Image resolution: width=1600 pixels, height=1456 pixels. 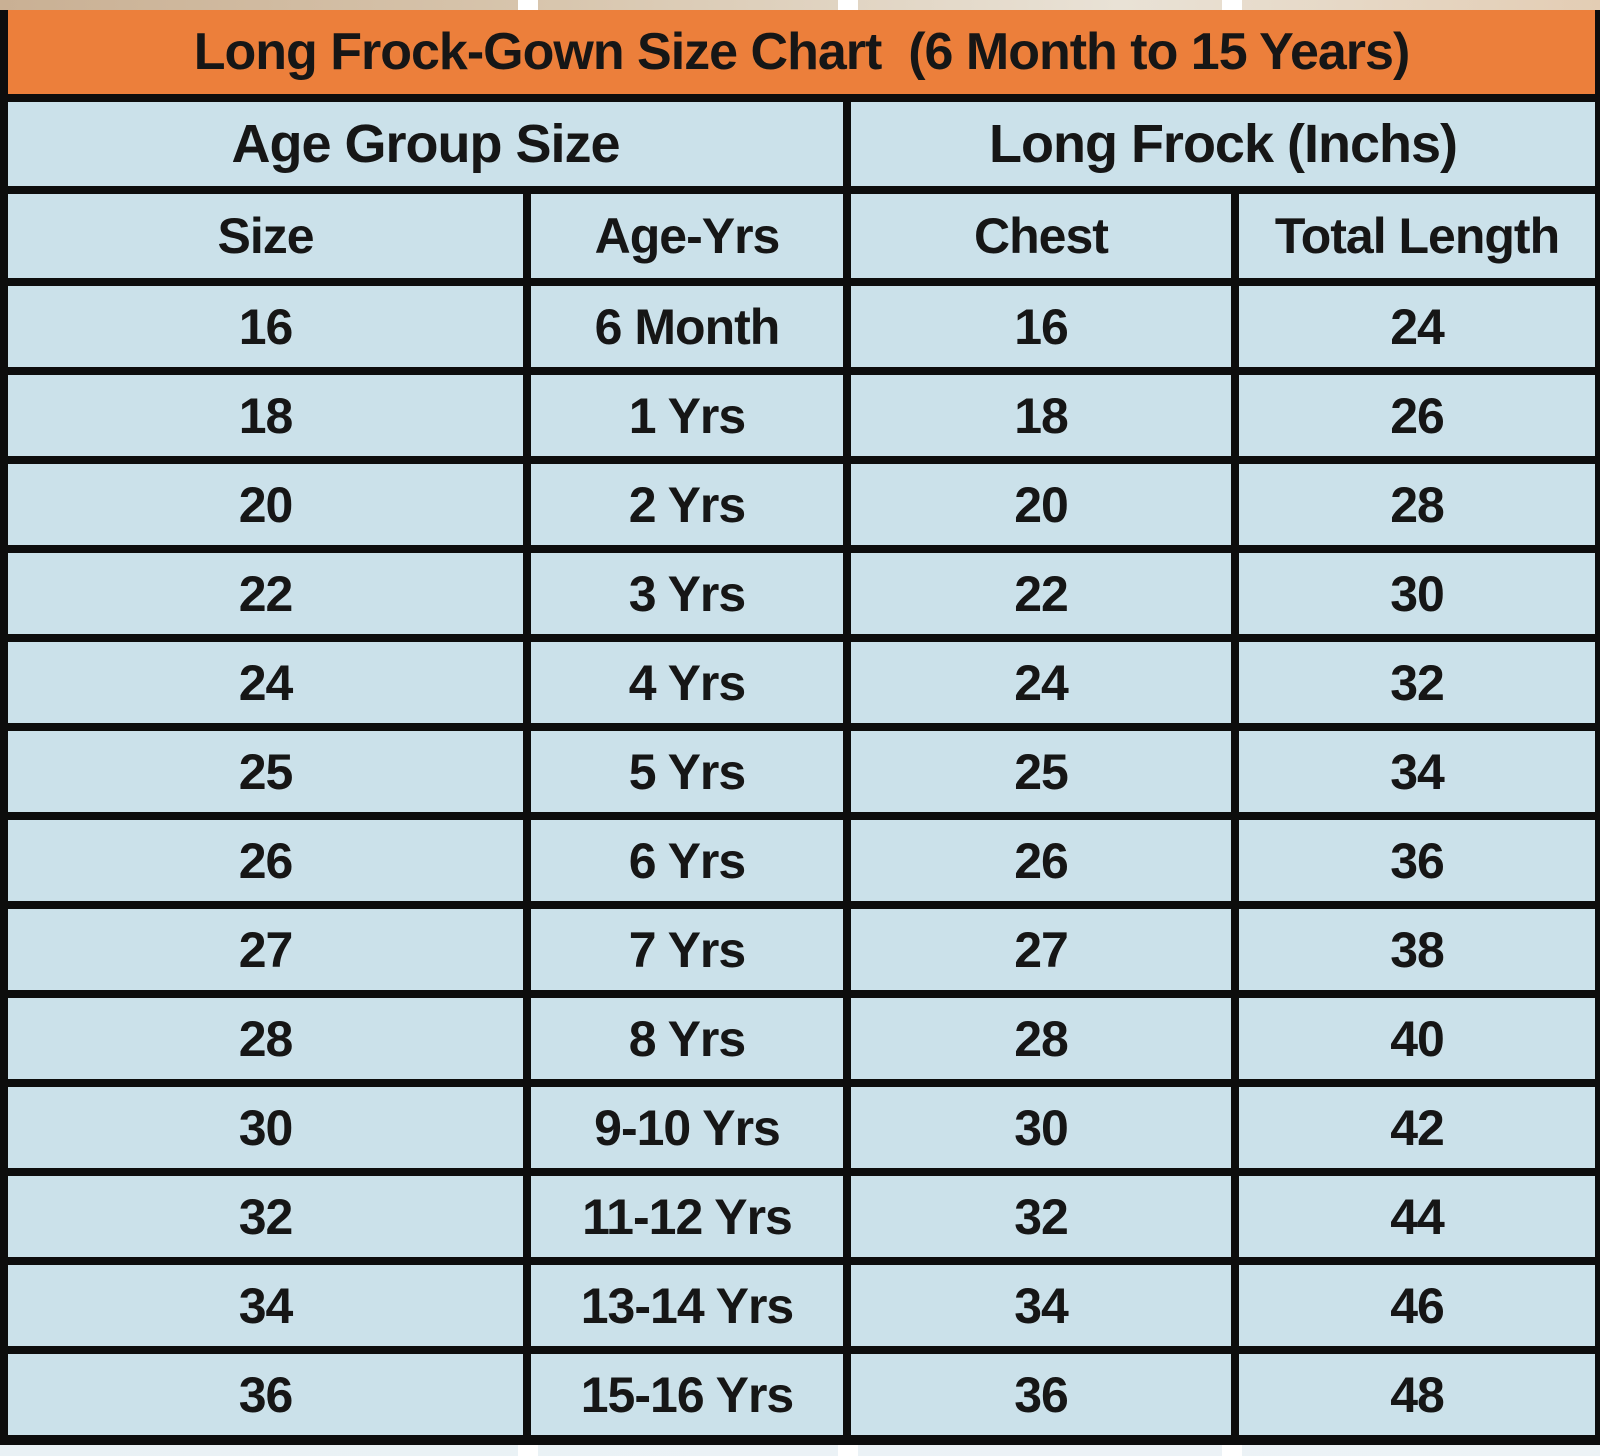 What do you see at coordinates (687, 1216) in the screenshot?
I see `table-cell: 11-12 Yrs` at bounding box center [687, 1216].